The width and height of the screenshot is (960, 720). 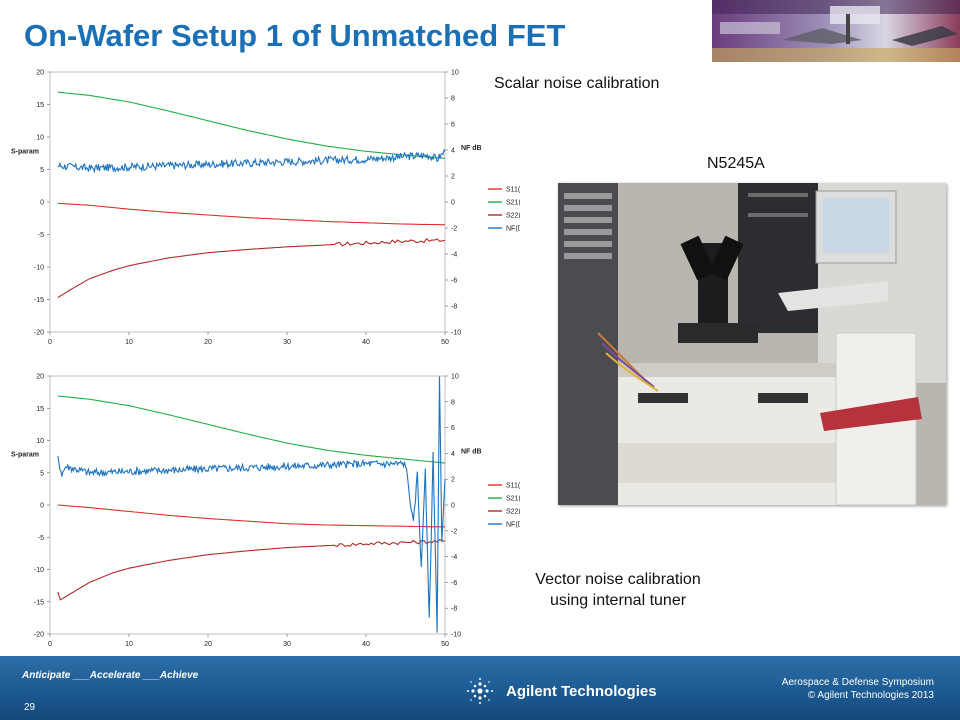 What do you see at coordinates (618, 600) in the screenshot?
I see `vector-calibration-line2: using internal tuner` at bounding box center [618, 600].